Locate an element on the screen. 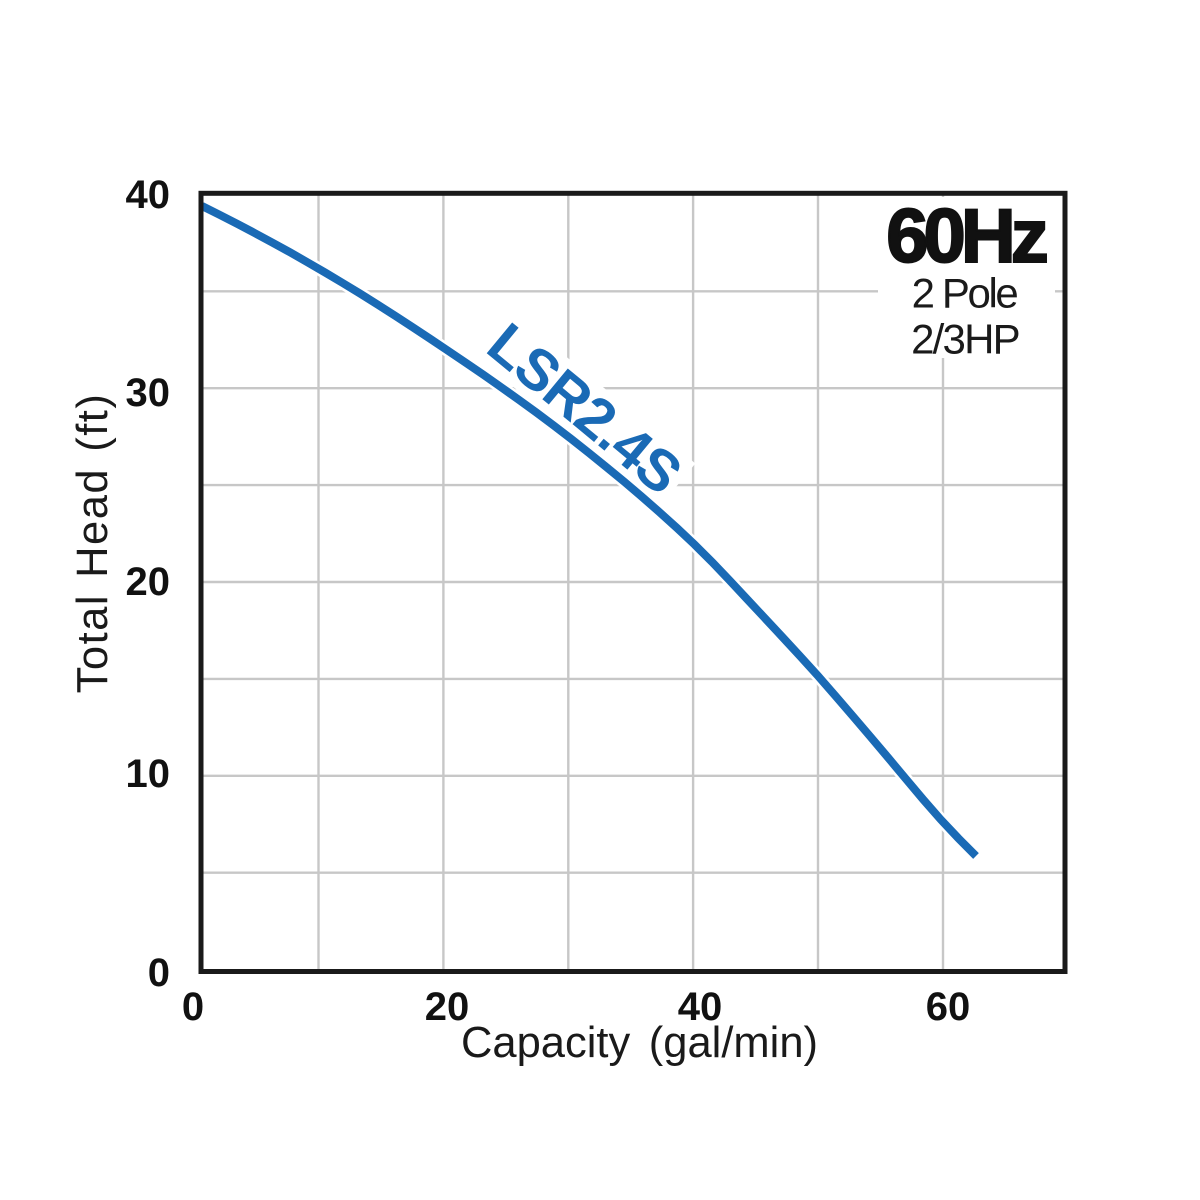 Image resolution: width=1200 pixels, height=1200 pixels. svg-text: Total Head (ft) is located at coordinates (93, 543).